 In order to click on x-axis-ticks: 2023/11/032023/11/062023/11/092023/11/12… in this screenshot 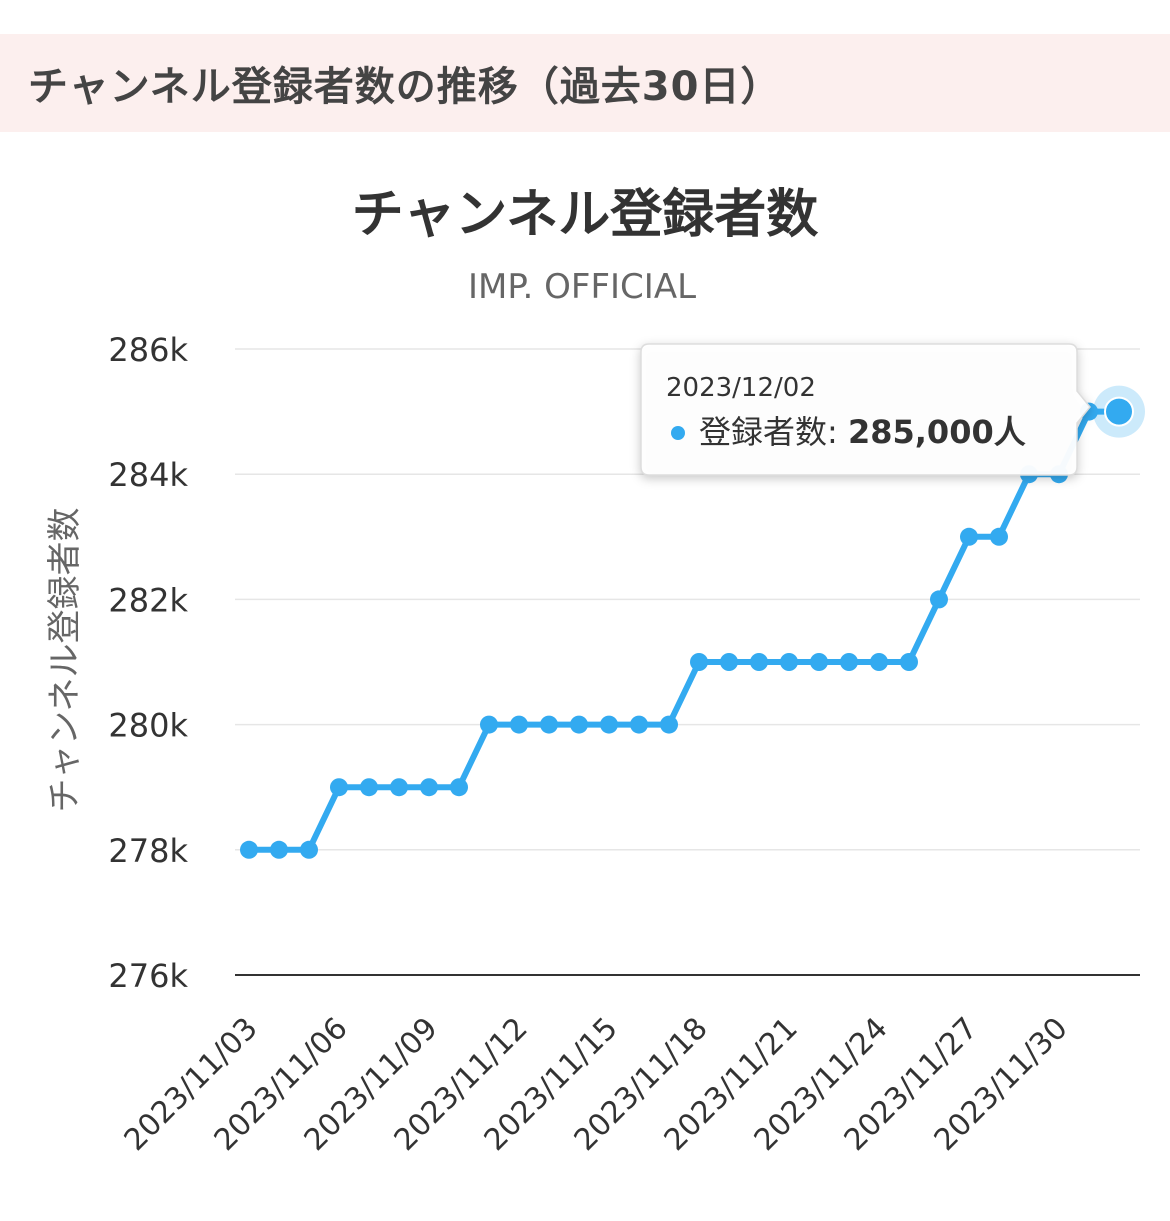, I will do `click(596, 1084)`.